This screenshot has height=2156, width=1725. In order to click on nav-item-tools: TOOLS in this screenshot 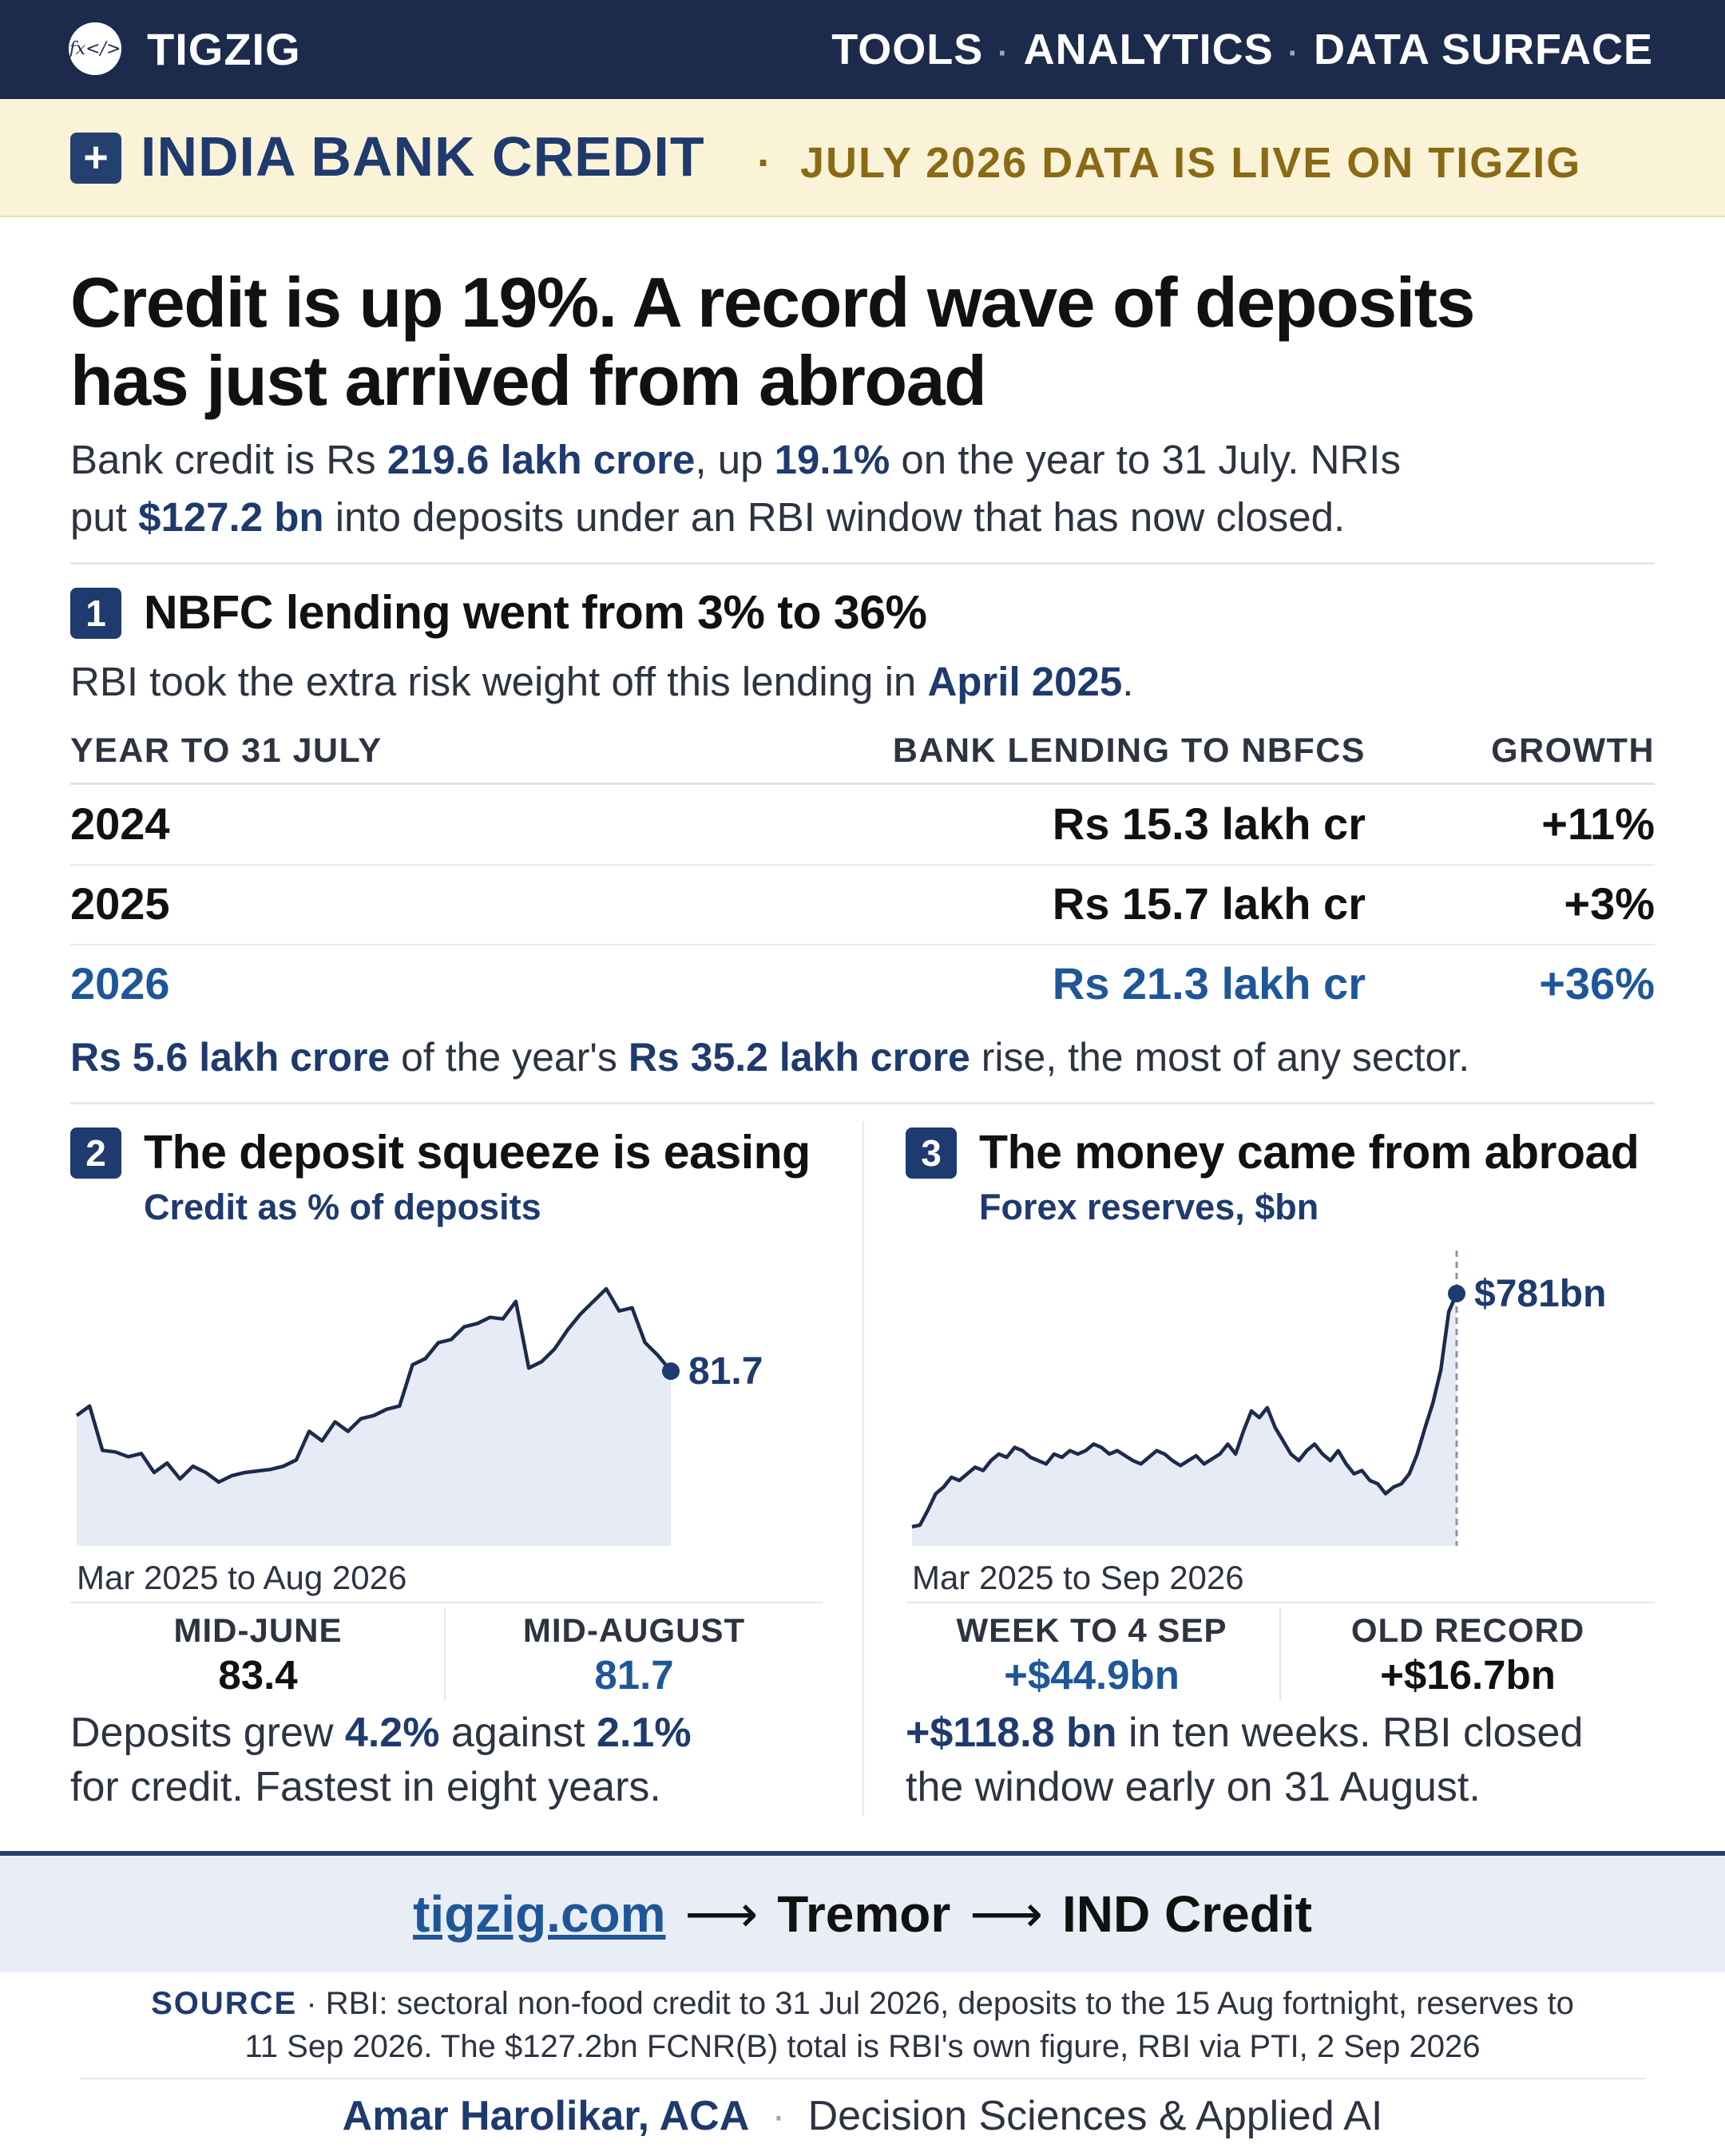, I will do `click(907, 49)`.